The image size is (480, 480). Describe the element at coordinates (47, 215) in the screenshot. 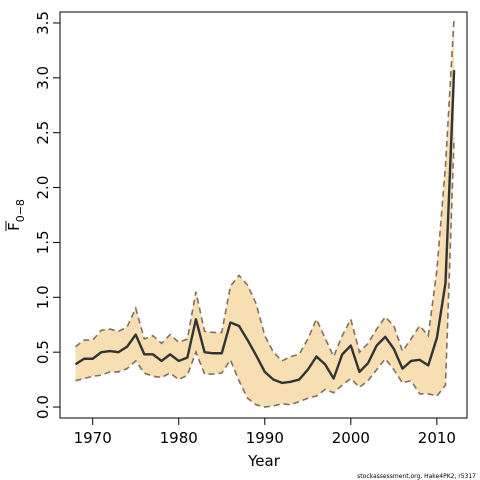

I see `y-axis: 0.0 0.5 1.0 1.5 2.0 2.5 3.0 3.5` at that location.